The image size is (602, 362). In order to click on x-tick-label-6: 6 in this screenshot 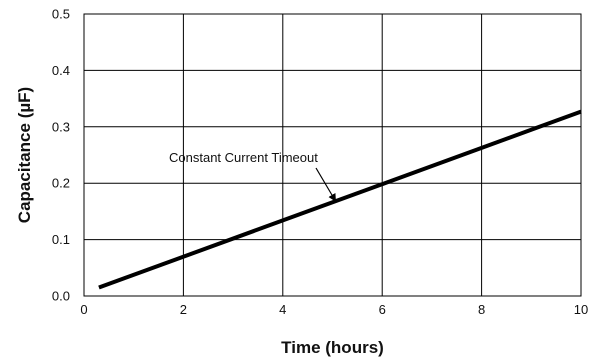, I will do `click(382, 309)`.